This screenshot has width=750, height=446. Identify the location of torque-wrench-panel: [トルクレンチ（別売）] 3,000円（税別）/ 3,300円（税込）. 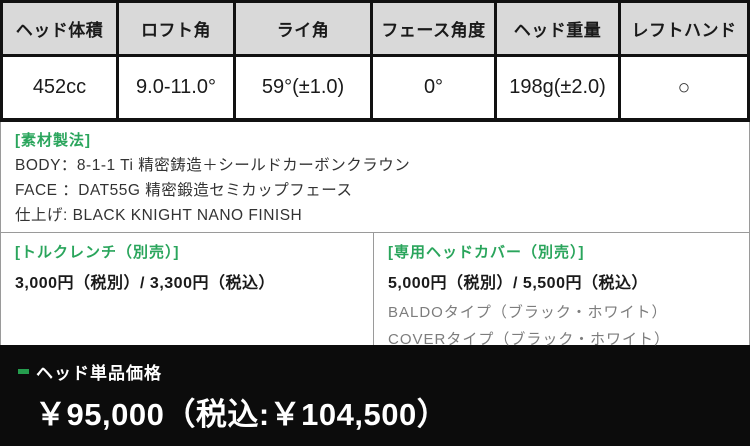
(187, 289).